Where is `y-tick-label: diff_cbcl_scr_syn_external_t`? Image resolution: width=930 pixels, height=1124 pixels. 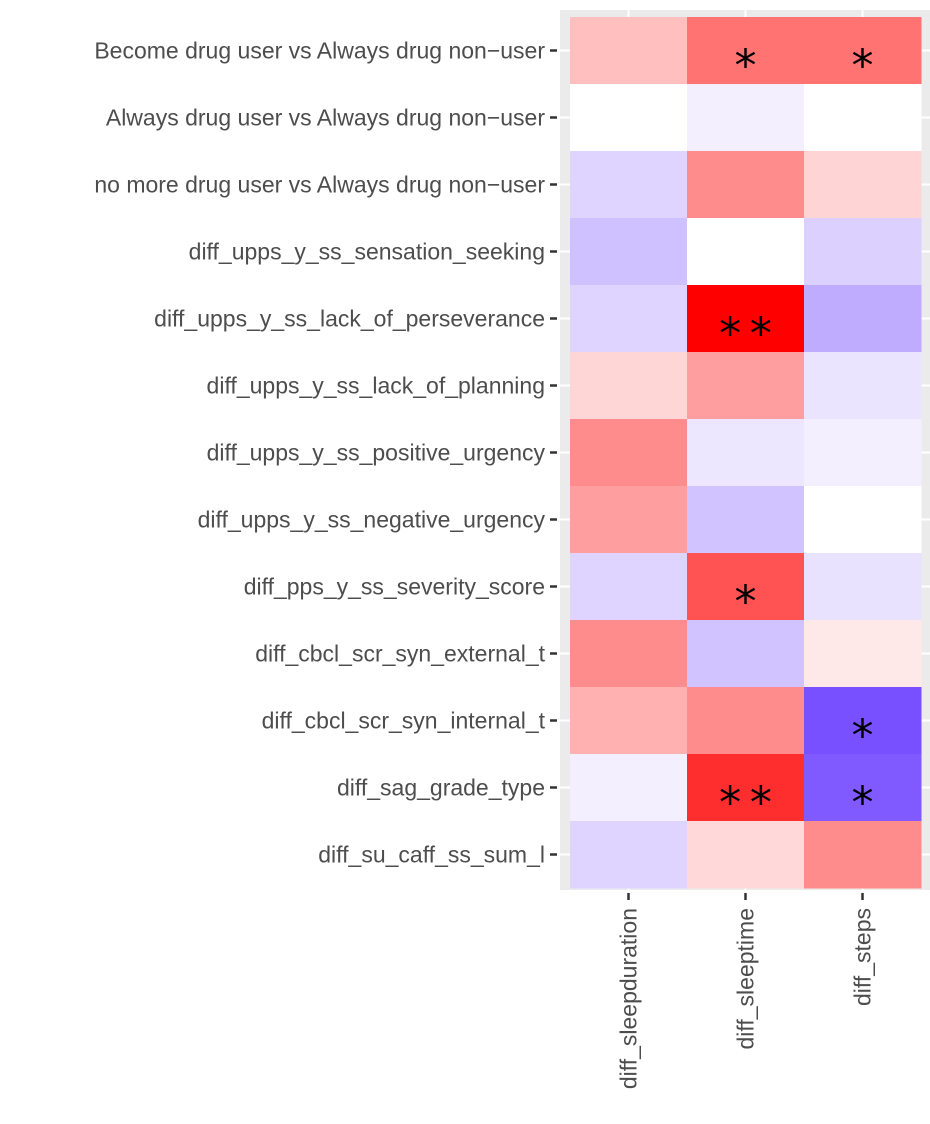
y-tick-label: diff_cbcl_scr_syn_external_t is located at coordinates (400, 654).